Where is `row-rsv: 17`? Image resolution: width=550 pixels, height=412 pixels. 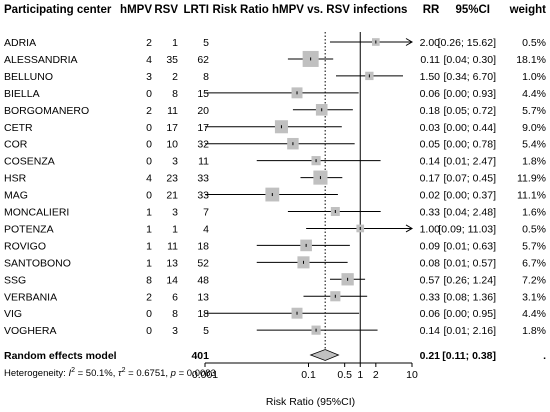 row-rsv: 17 is located at coordinates (172, 128).